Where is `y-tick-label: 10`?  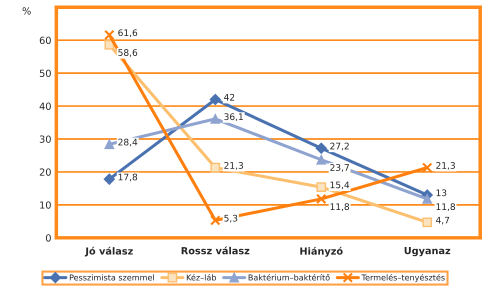
y-tick-label: 10 is located at coordinates (45, 205).